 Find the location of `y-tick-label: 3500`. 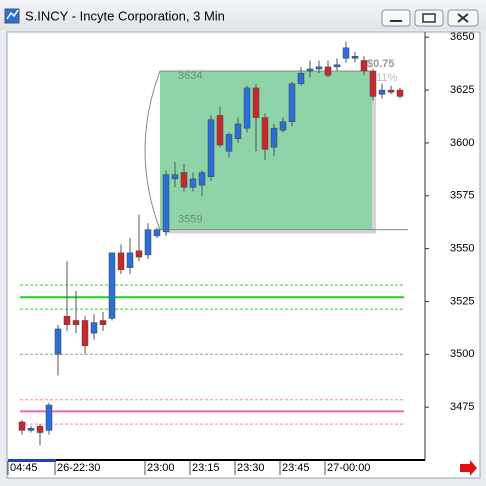

y-tick-label: 3500 is located at coordinates (462, 354).